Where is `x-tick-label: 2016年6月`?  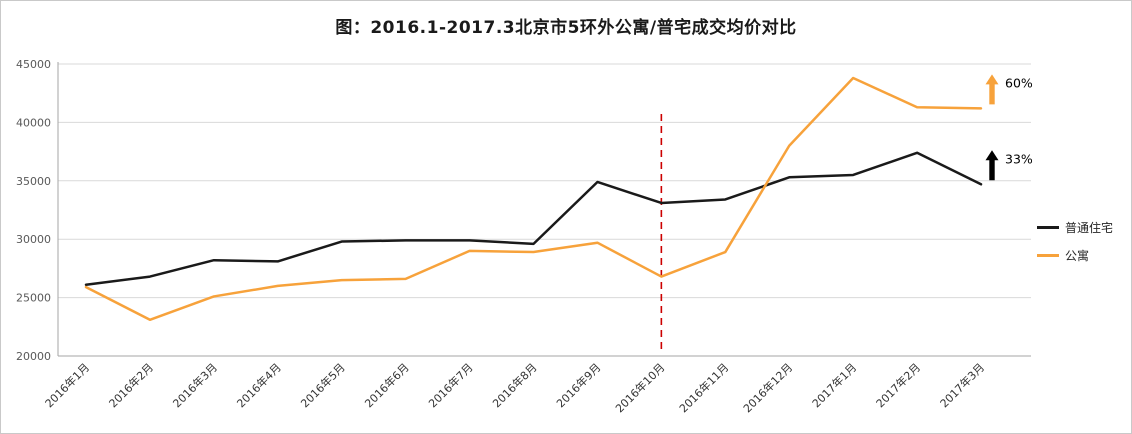 x-tick-label: 2016年6月 is located at coordinates (387, 385).